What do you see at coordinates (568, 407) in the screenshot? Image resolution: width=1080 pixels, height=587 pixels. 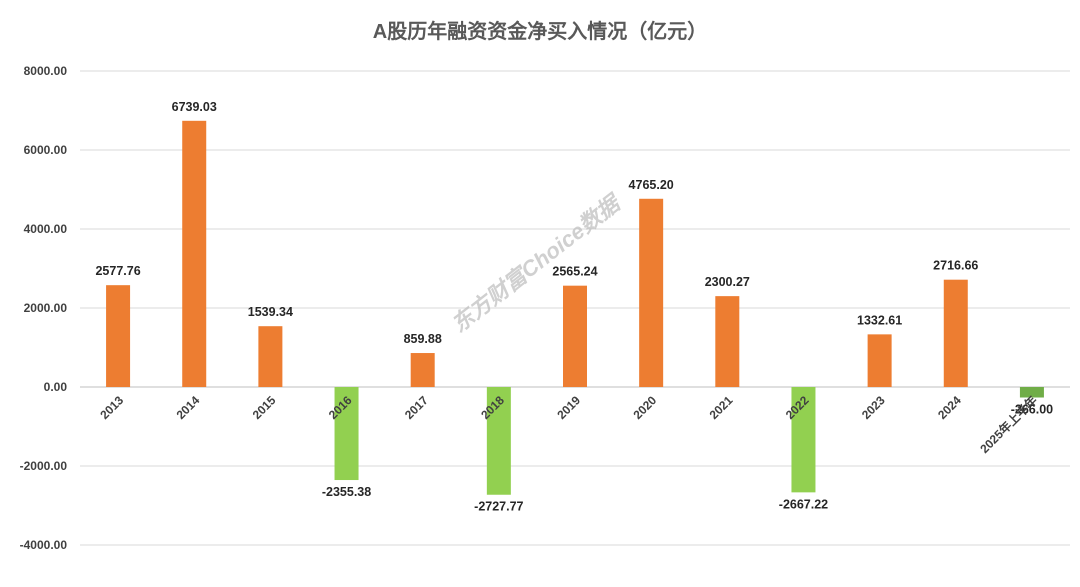 I see `x-tick-label: 2019` at bounding box center [568, 407].